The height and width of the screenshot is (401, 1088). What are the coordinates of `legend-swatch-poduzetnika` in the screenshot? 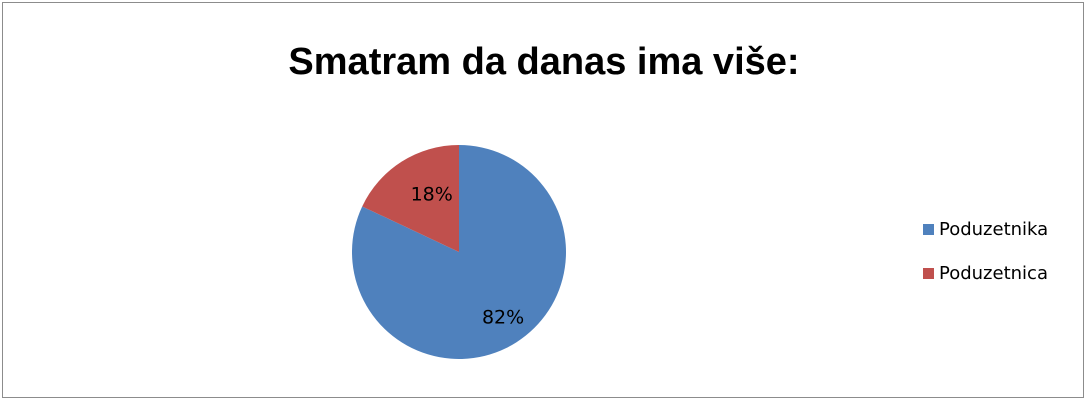 It's located at (928, 229).